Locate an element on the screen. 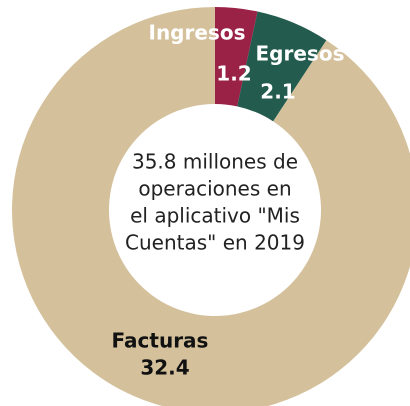  slice-value: 32.4 is located at coordinates (164, 368).